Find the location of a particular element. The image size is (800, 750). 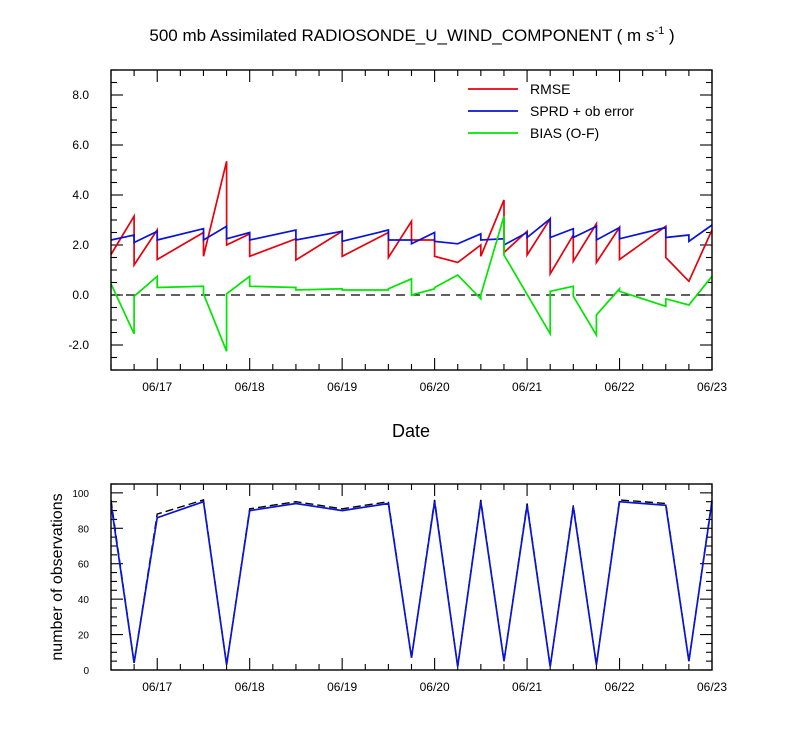

series-line-rmse is located at coordinates (411, 222).